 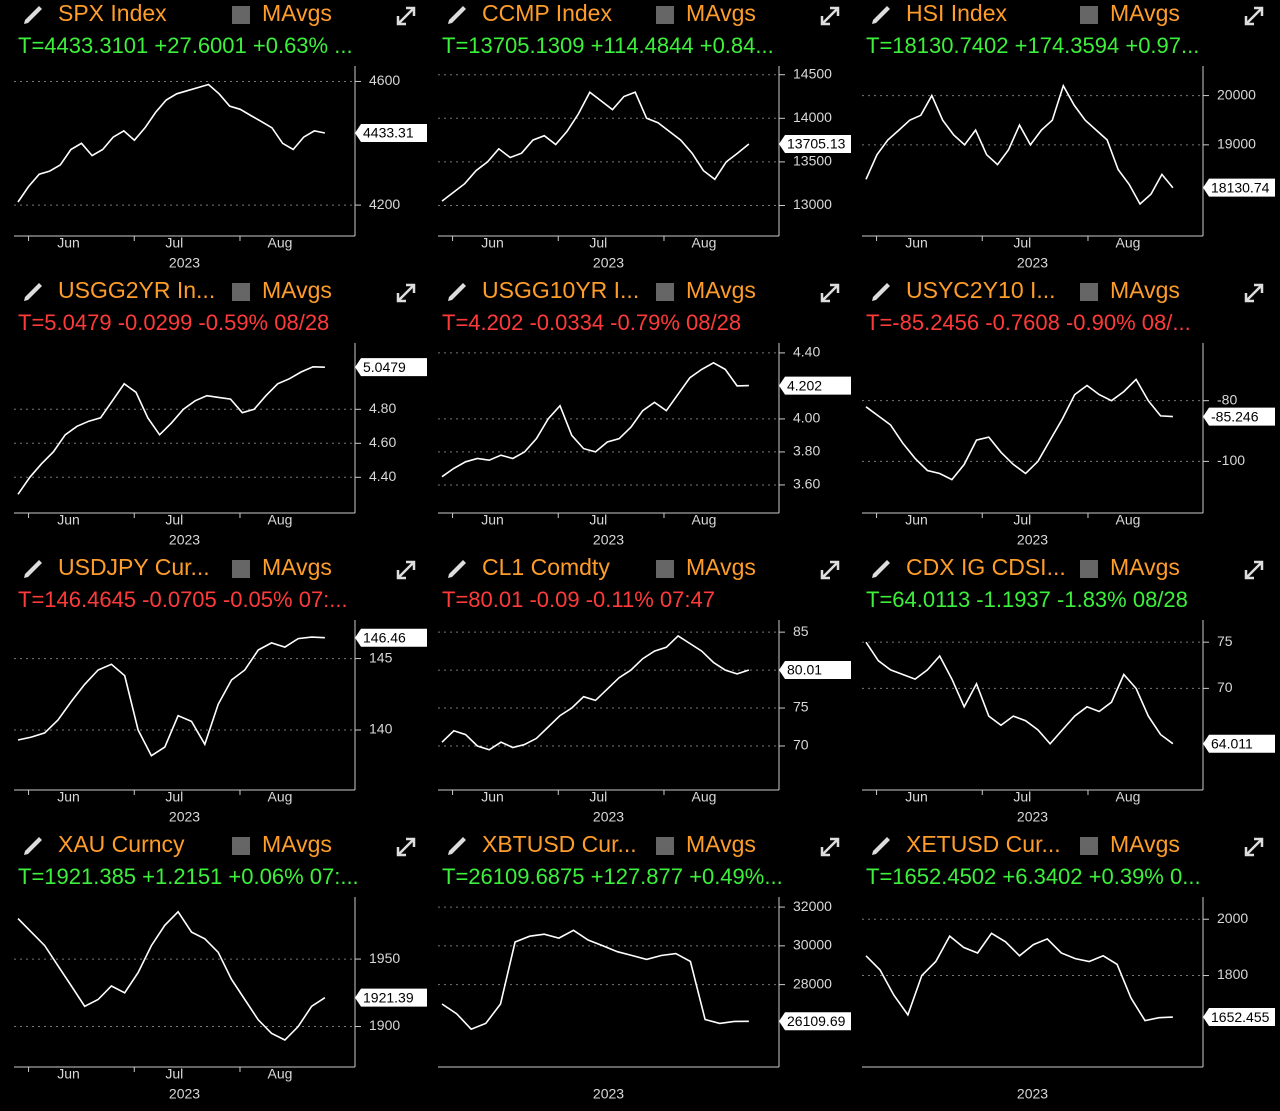 What do you see at coordinates (1225, 687) in the screenshot?
I see `y-tick-label: 70` at bounding box center [1225, 687].